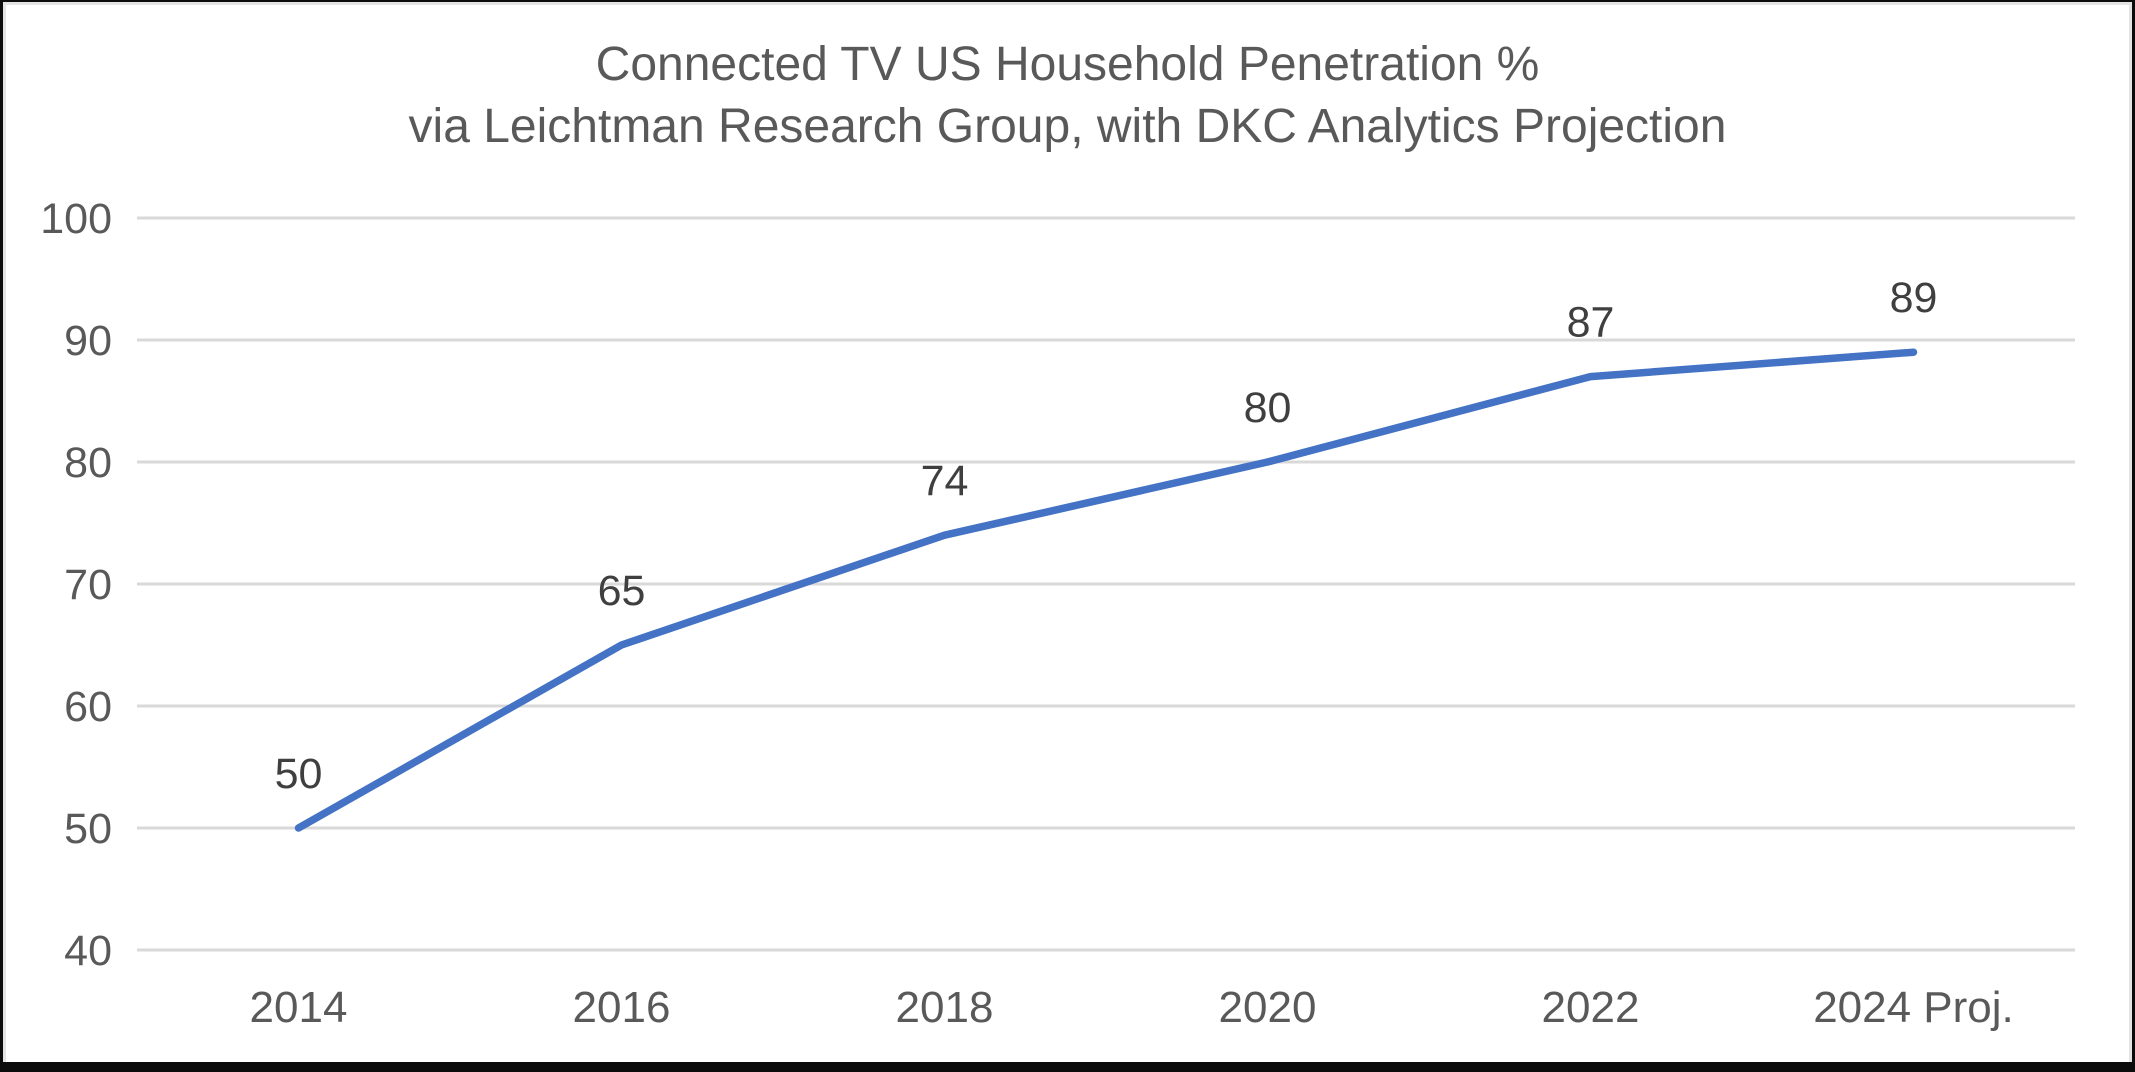 The image size is (2135, 1072). I want to click on y-tick-label-80: 80, so click(88, 463).